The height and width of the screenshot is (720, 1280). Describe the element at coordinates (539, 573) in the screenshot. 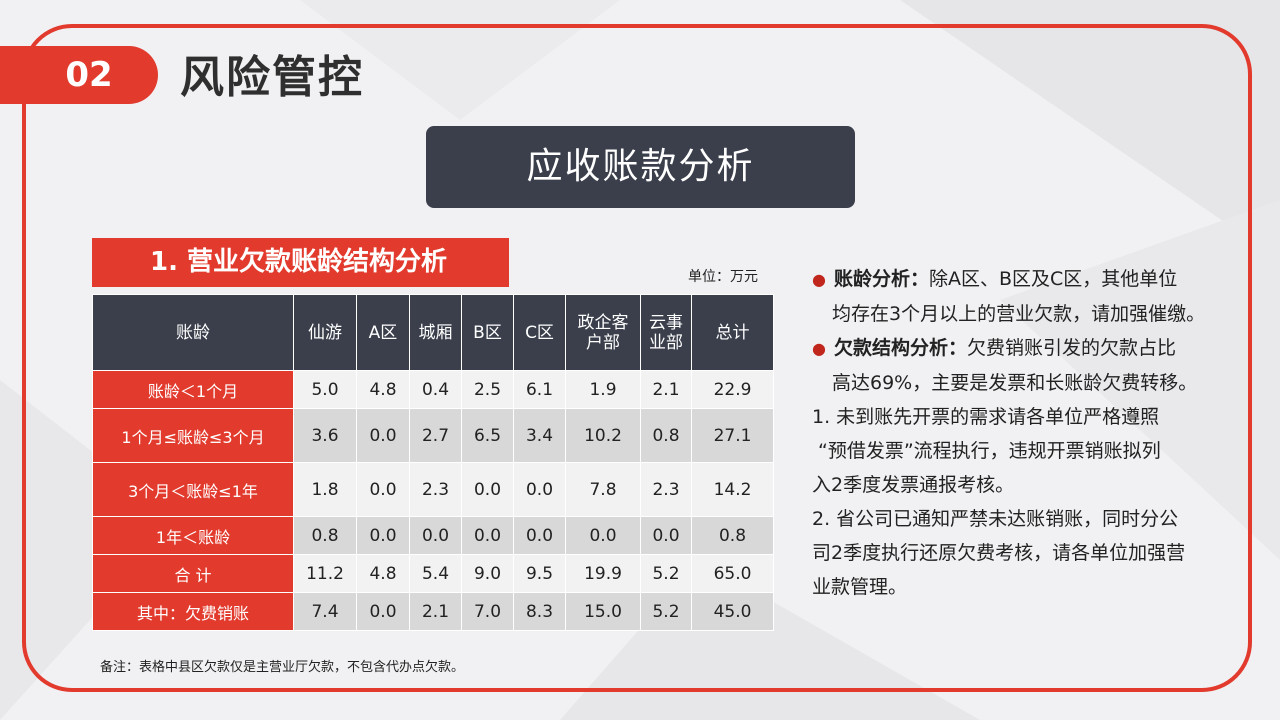

I see `table-cell: 9.5` at that location.